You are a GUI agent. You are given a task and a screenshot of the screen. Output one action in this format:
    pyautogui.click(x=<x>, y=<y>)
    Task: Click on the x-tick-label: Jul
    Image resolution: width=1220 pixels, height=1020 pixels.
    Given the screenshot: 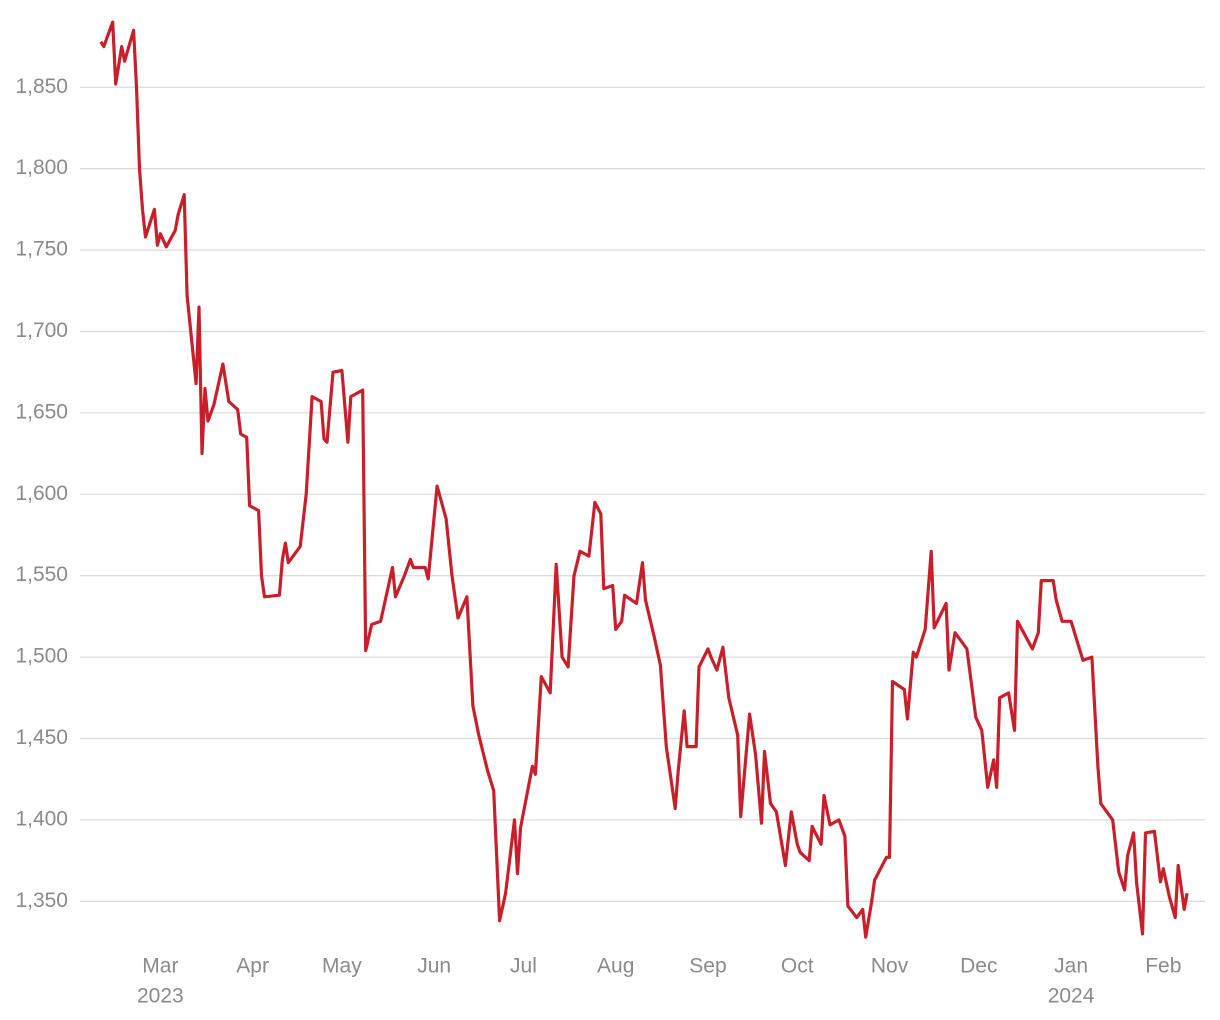 What is the action you would take?
    pyautogui.click(x=523, y=966)
    